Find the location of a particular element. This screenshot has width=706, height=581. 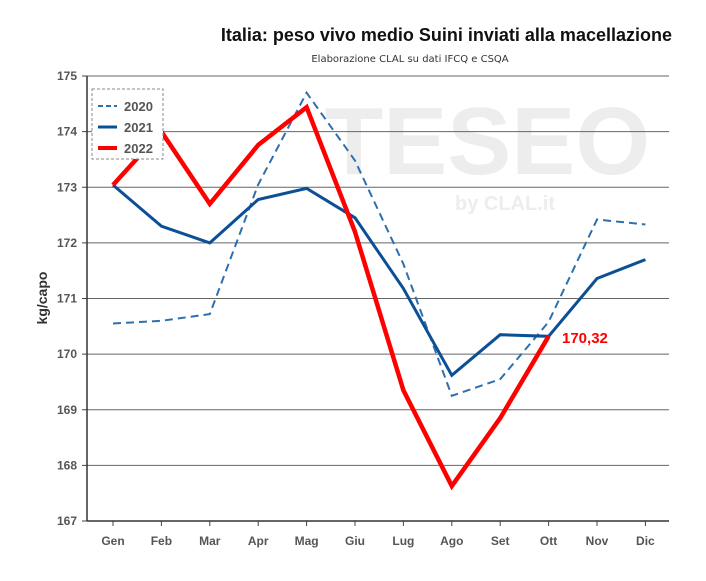

x-tick-label: Gen is located at coordinates (112, 541).